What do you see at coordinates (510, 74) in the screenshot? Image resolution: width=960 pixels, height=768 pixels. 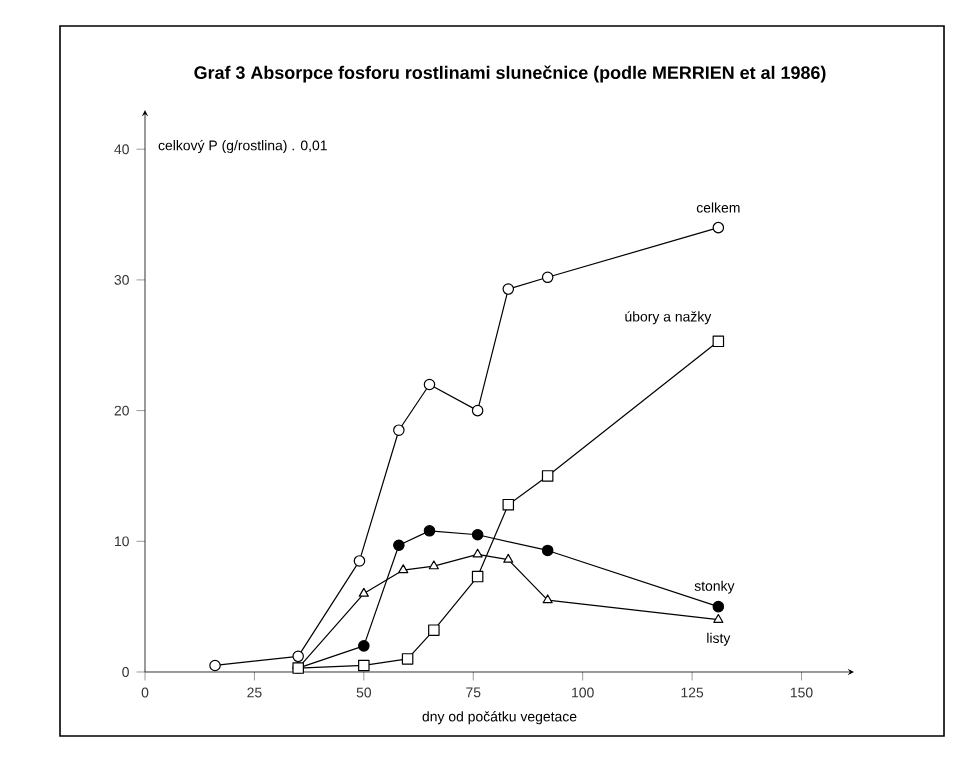 I see `chart-title: Graf 3 Absorpce fosforu rostlinami slunečnice (podle MERRIEN et al 1986)` at bounding box center [510, 74].